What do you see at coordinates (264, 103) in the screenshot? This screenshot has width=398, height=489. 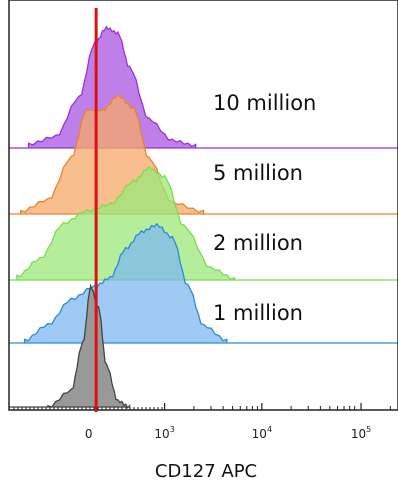 I see `series-label: 10 million` at bounding box center [264, 103].